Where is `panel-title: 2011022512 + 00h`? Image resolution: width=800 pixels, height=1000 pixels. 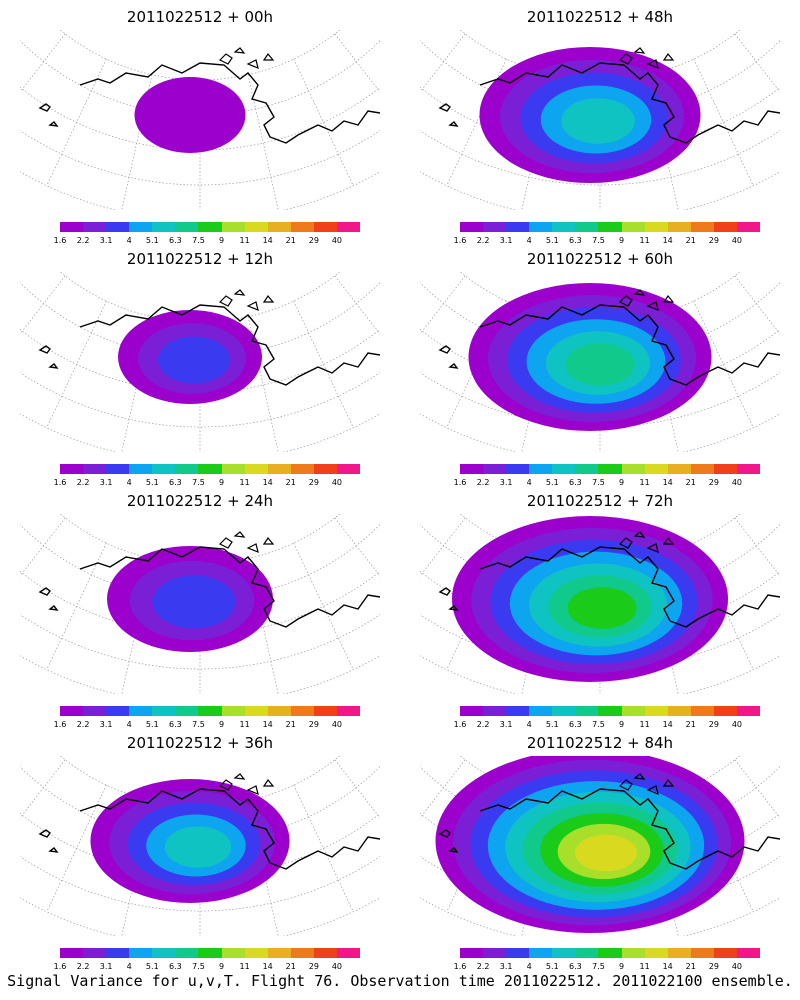
panel-title: 2011022512 + 00h is located at coordinates (200, 17).